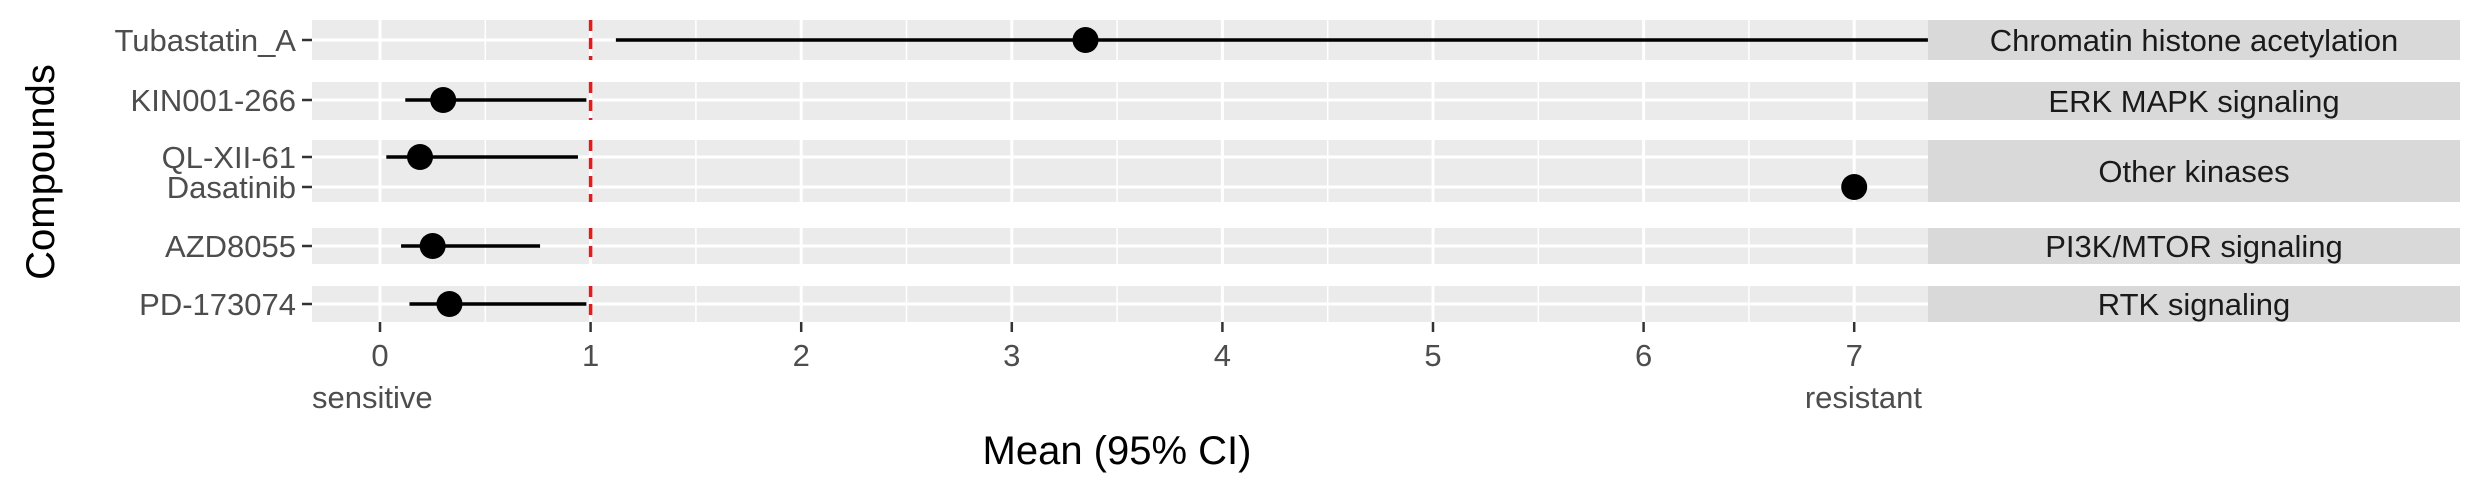 This screenshot has height=496, width=2480. I want to click on facet-strip-label: Other kinases, so click(2193, 171).